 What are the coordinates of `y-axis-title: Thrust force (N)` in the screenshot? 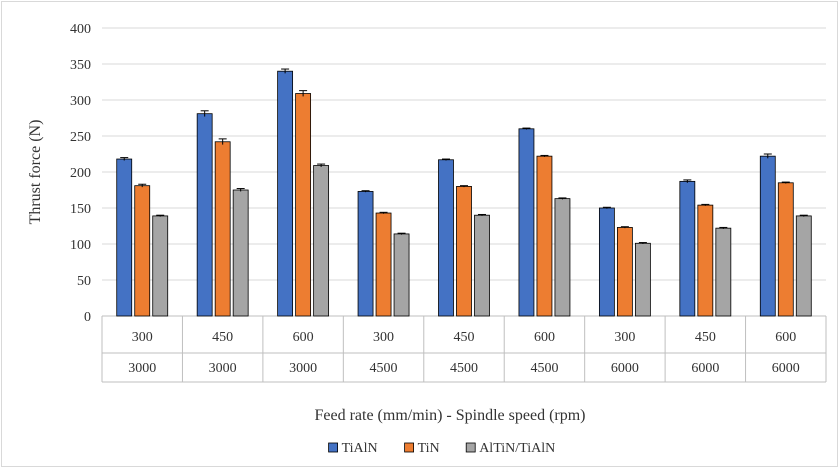 It's located at (35, 172).